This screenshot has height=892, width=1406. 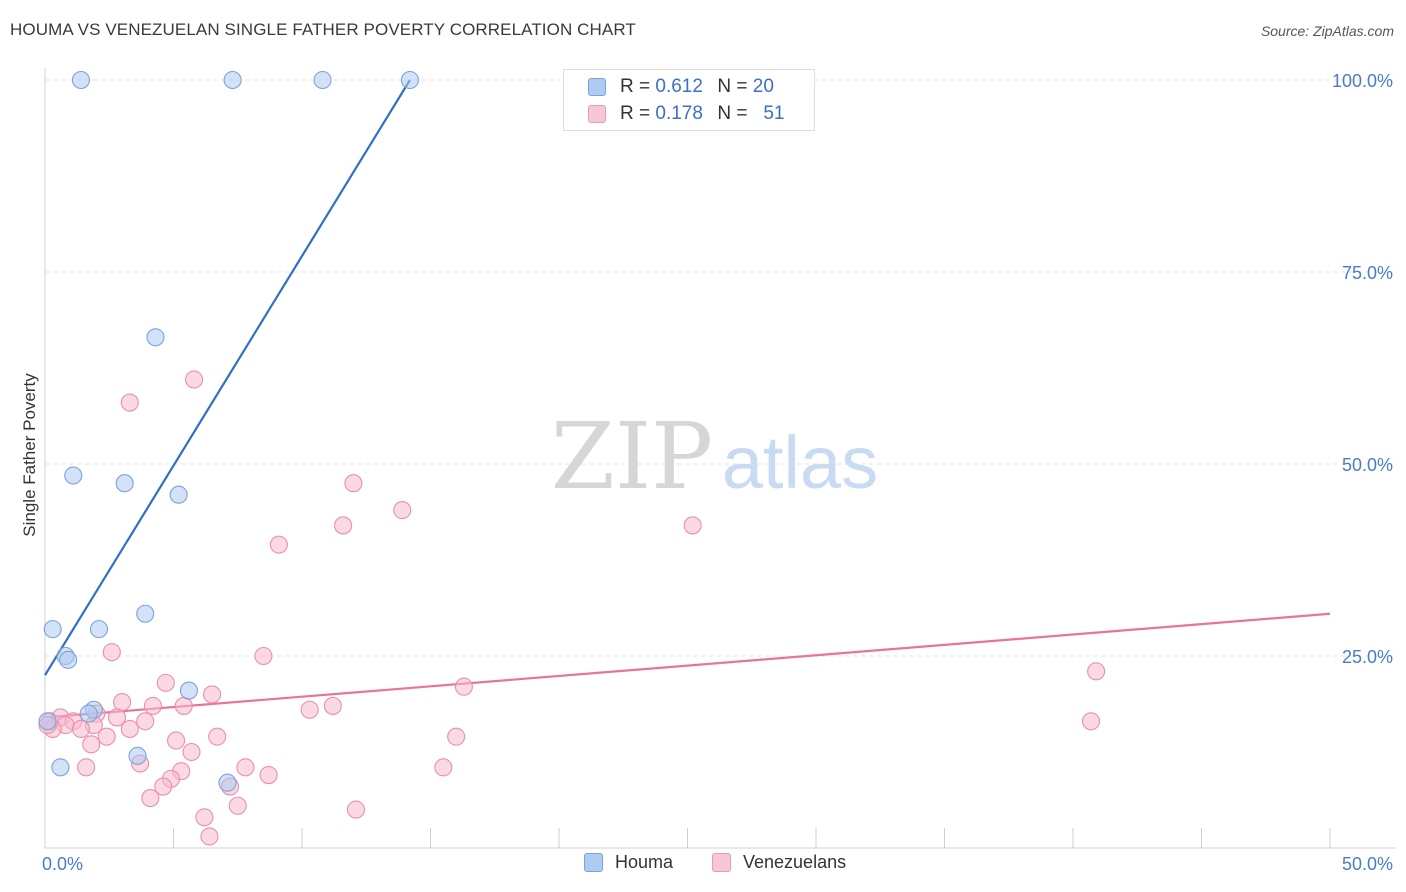 I want to click on legend-row-houma: R = 0.612 N = 20, so click(x=681, y=87).